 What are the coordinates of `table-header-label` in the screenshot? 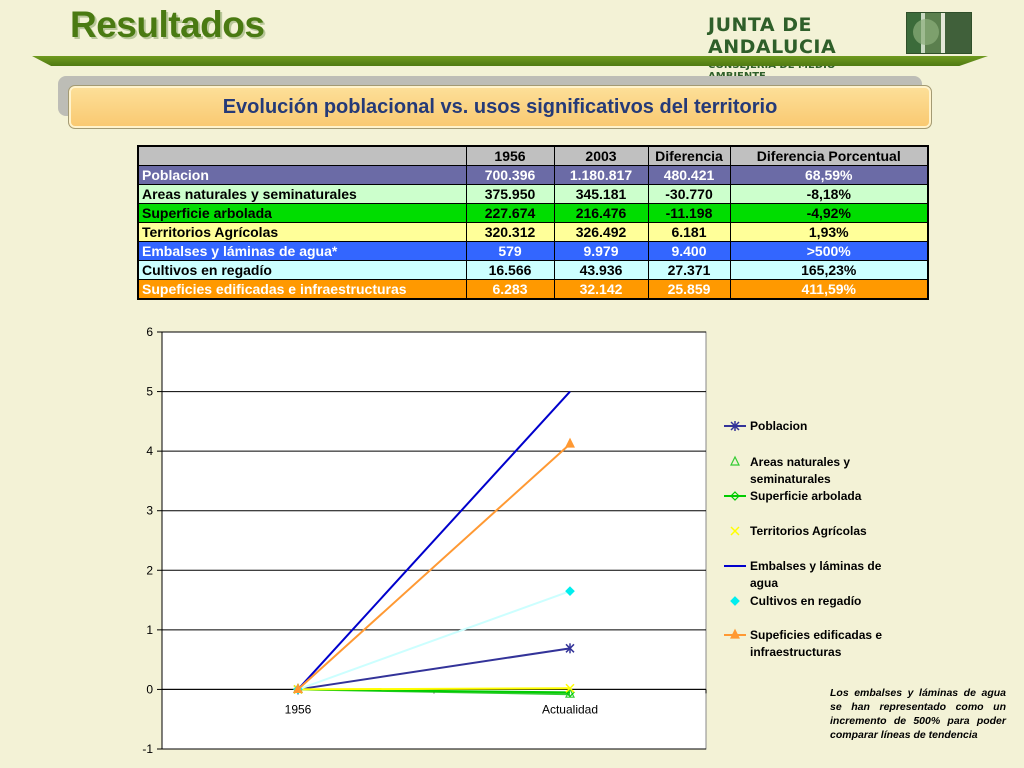 It's located at (302, 155).